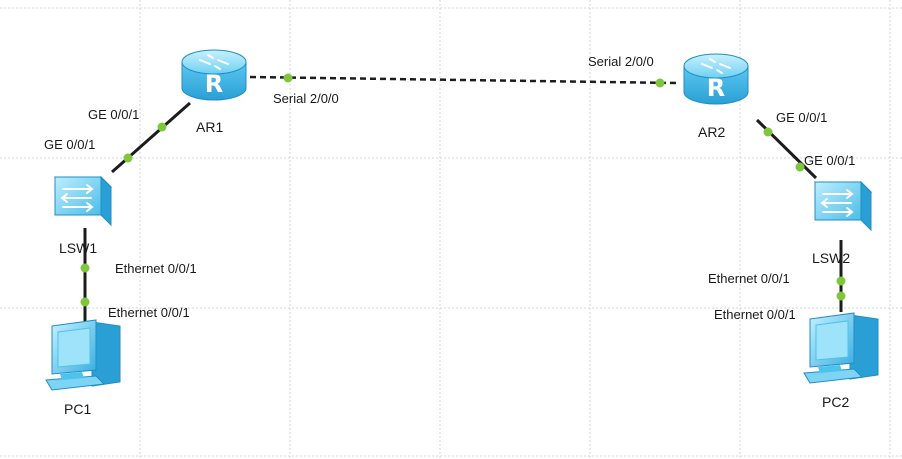  What do you see at coordinates (288, 78) in the screenshot?
I see `port-dot-ar1-serial` at bounding box center [288, 78].